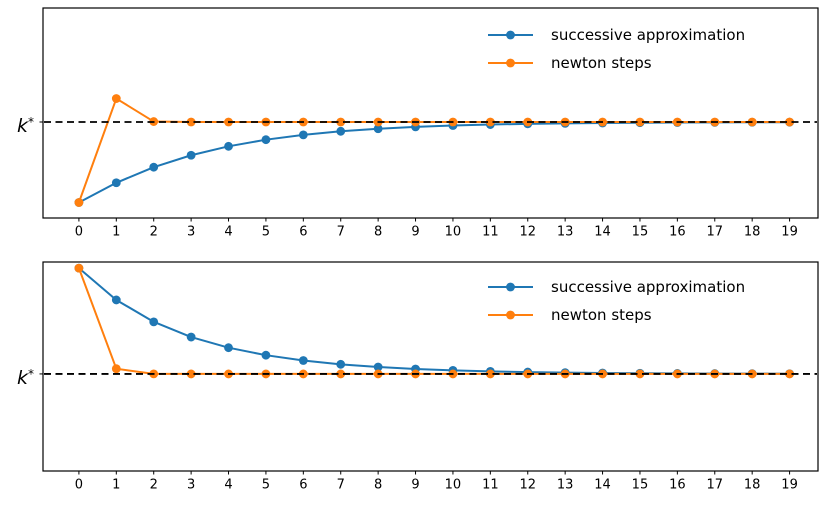 The height and width of the screenshot is (505, 828). I want to click on legend-top: successive approximation newton steps, so click(616, 49).